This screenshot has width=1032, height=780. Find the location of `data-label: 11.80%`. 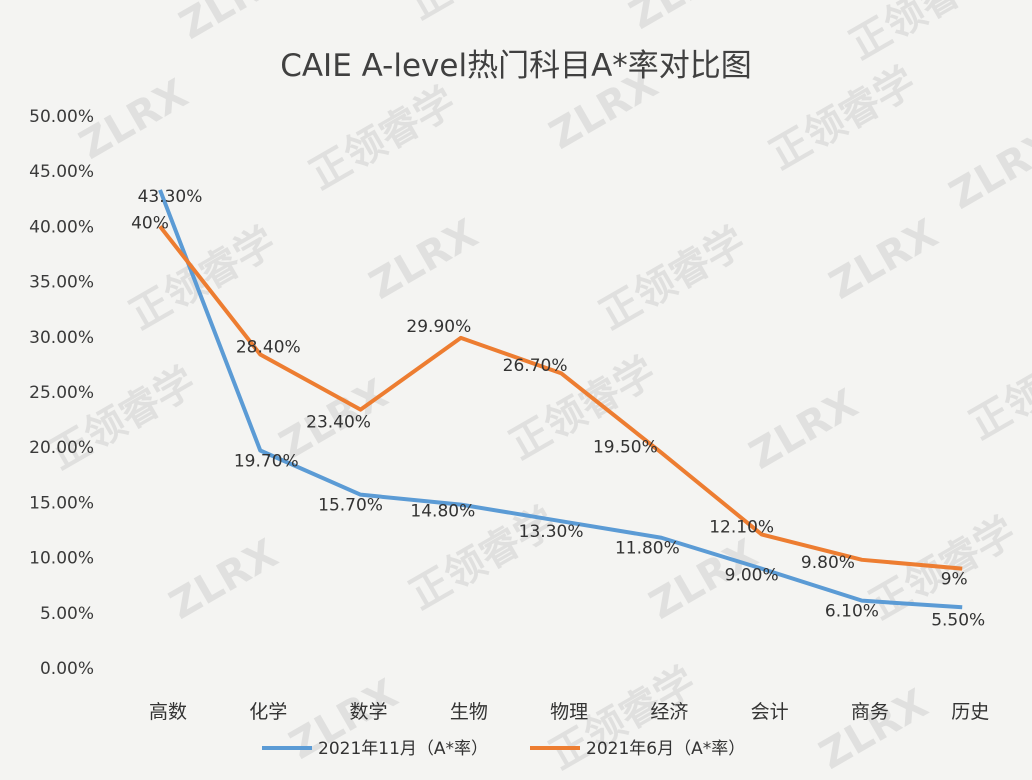

data-label: 11.80% is located at coordinates (647, 549).